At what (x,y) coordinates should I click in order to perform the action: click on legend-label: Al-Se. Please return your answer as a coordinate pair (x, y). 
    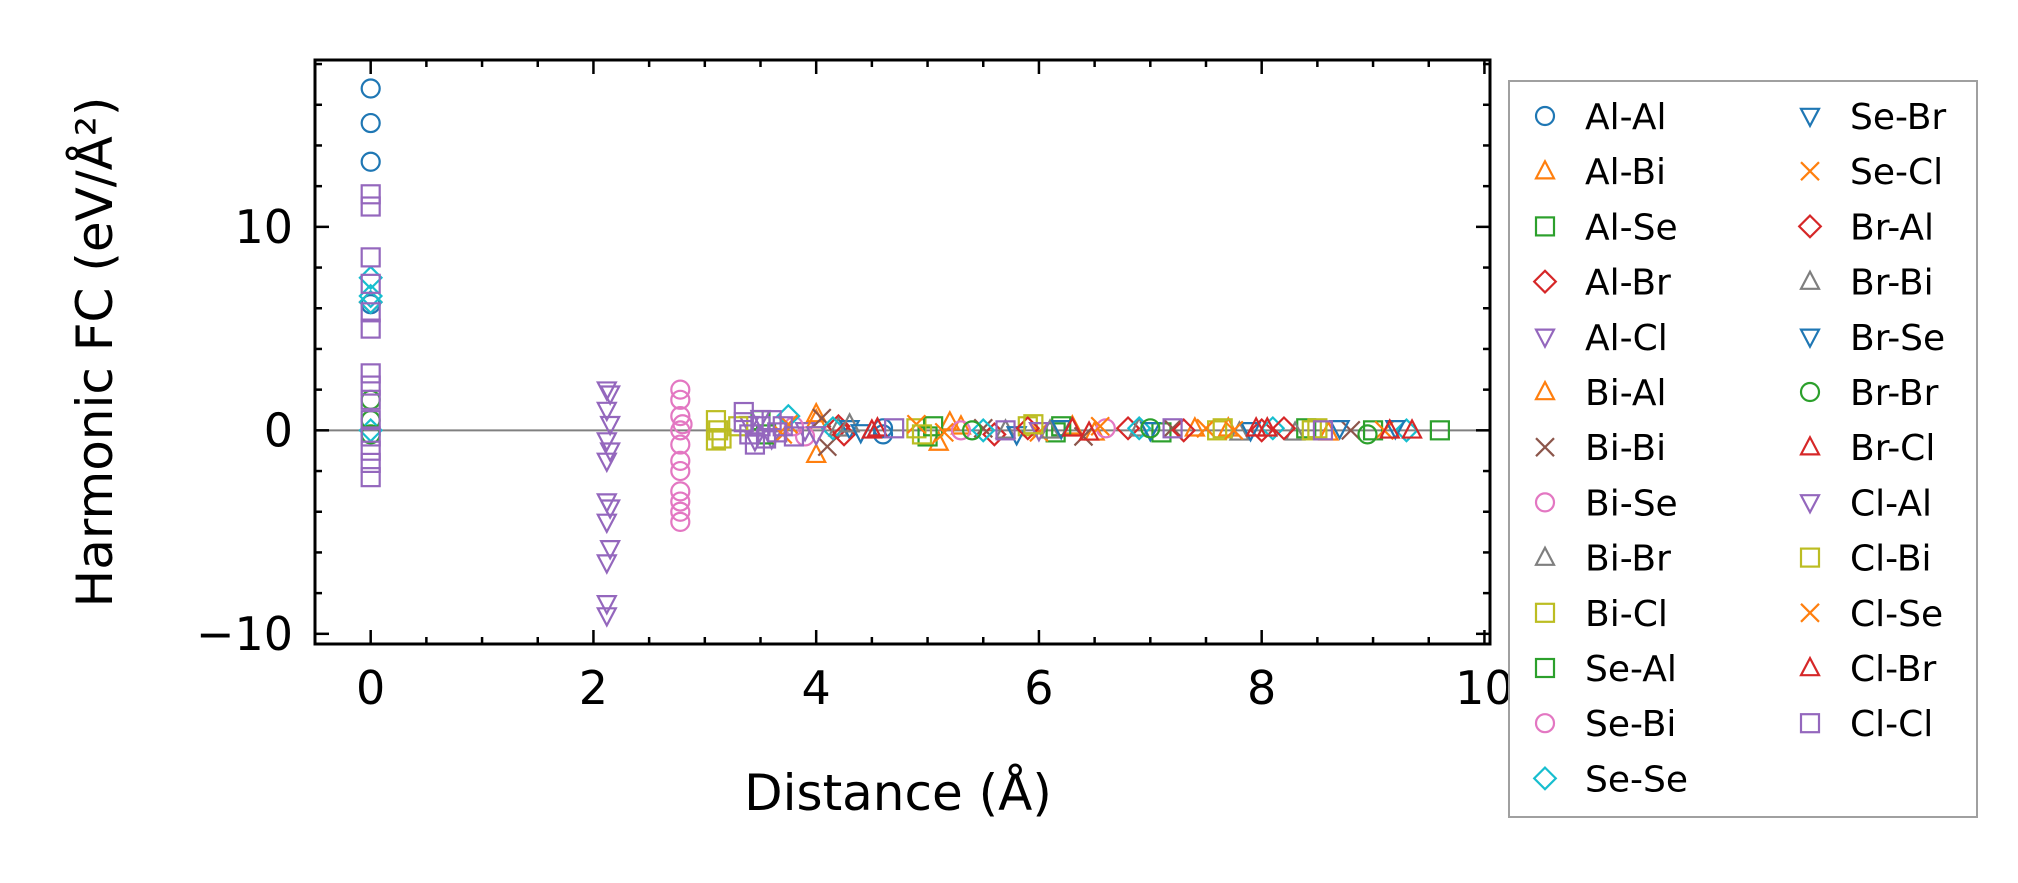
    Looking at the image, I should click on (1631, 227).